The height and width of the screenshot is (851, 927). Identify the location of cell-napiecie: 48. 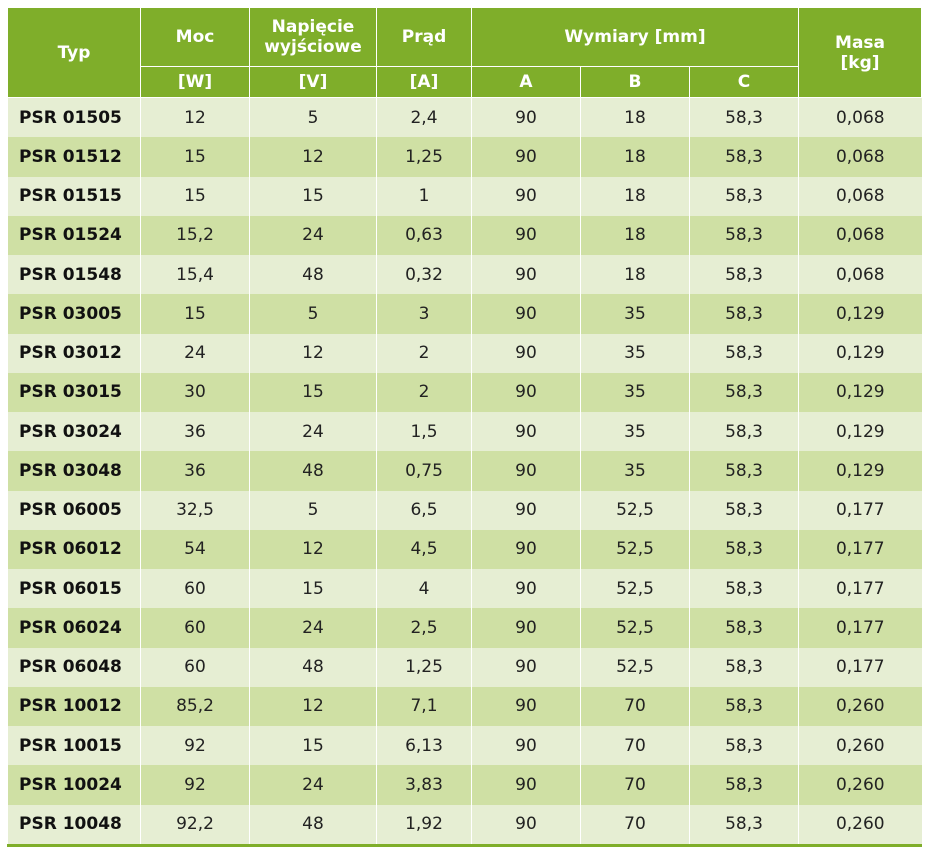
(313, 667).